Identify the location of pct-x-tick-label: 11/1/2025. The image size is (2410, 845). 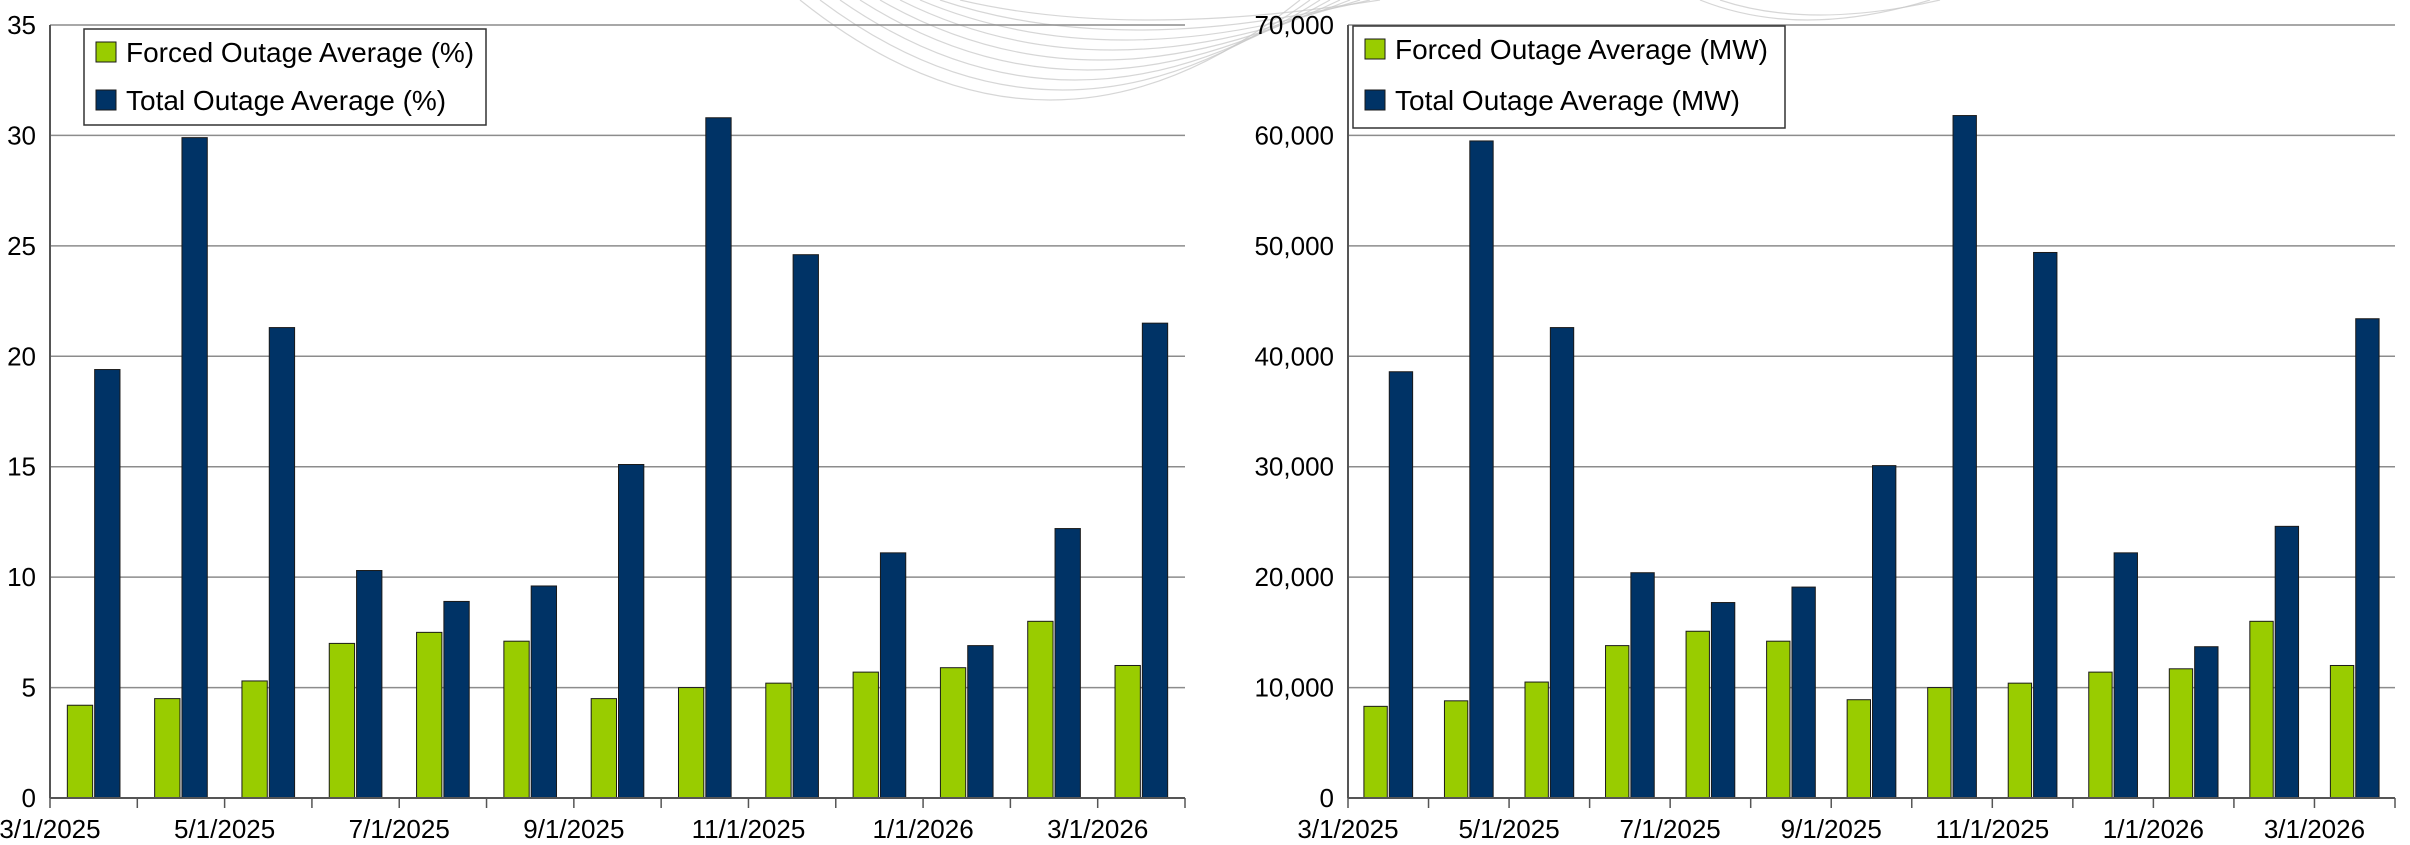
(749, 829).